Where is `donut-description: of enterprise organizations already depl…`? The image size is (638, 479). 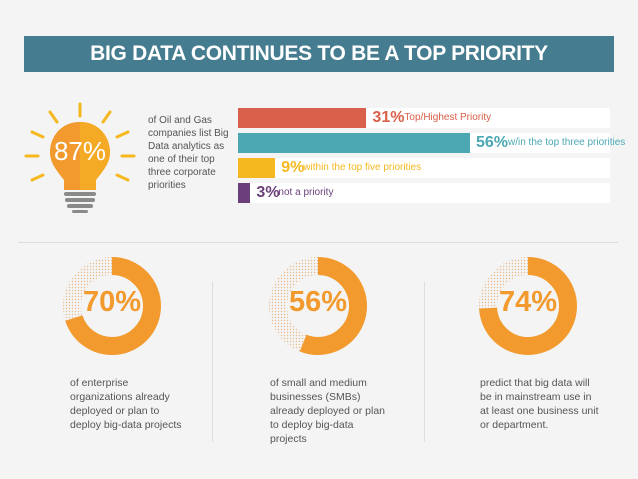 donut-description: of enterprise organizations already depl… is located at coordinates (126, 404).